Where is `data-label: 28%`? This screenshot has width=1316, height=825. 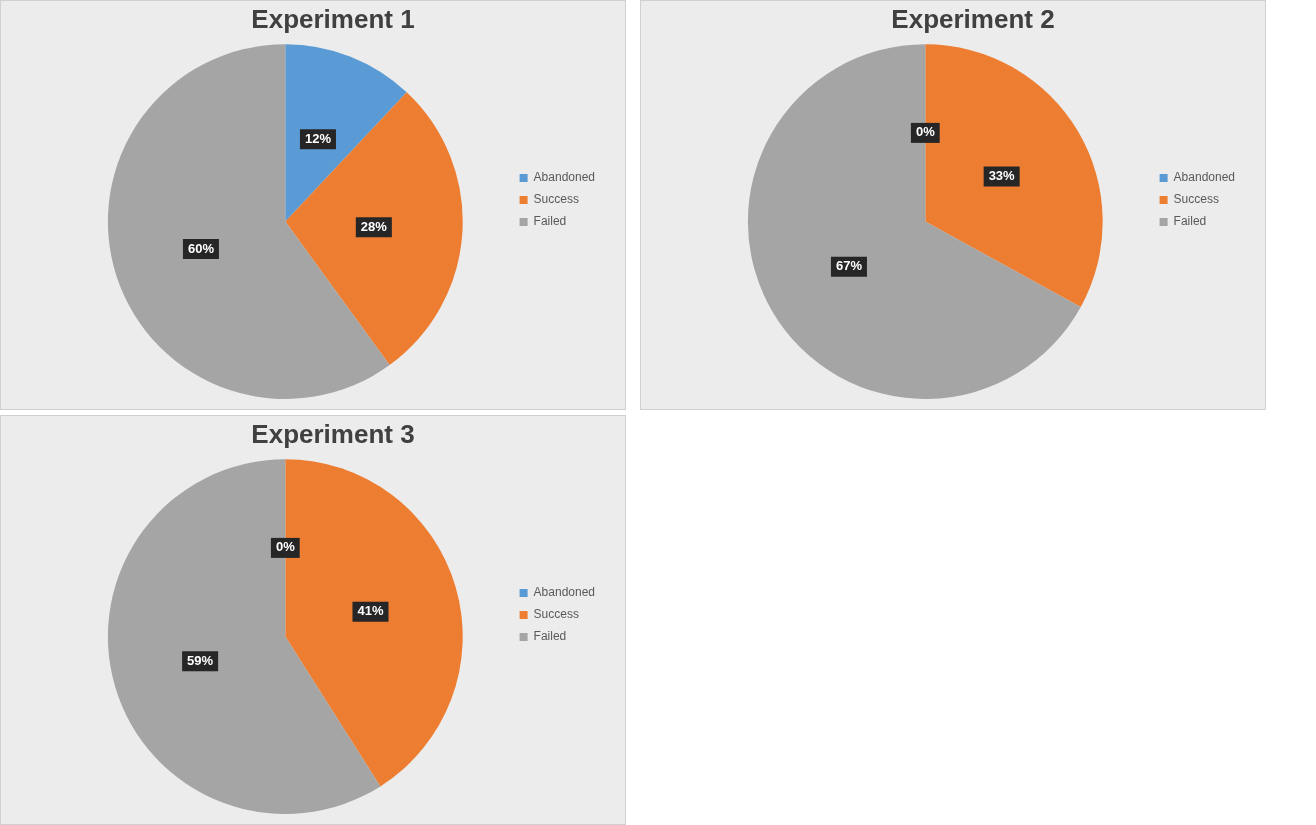 data-label: 28% is located at coordinates (374, 226).